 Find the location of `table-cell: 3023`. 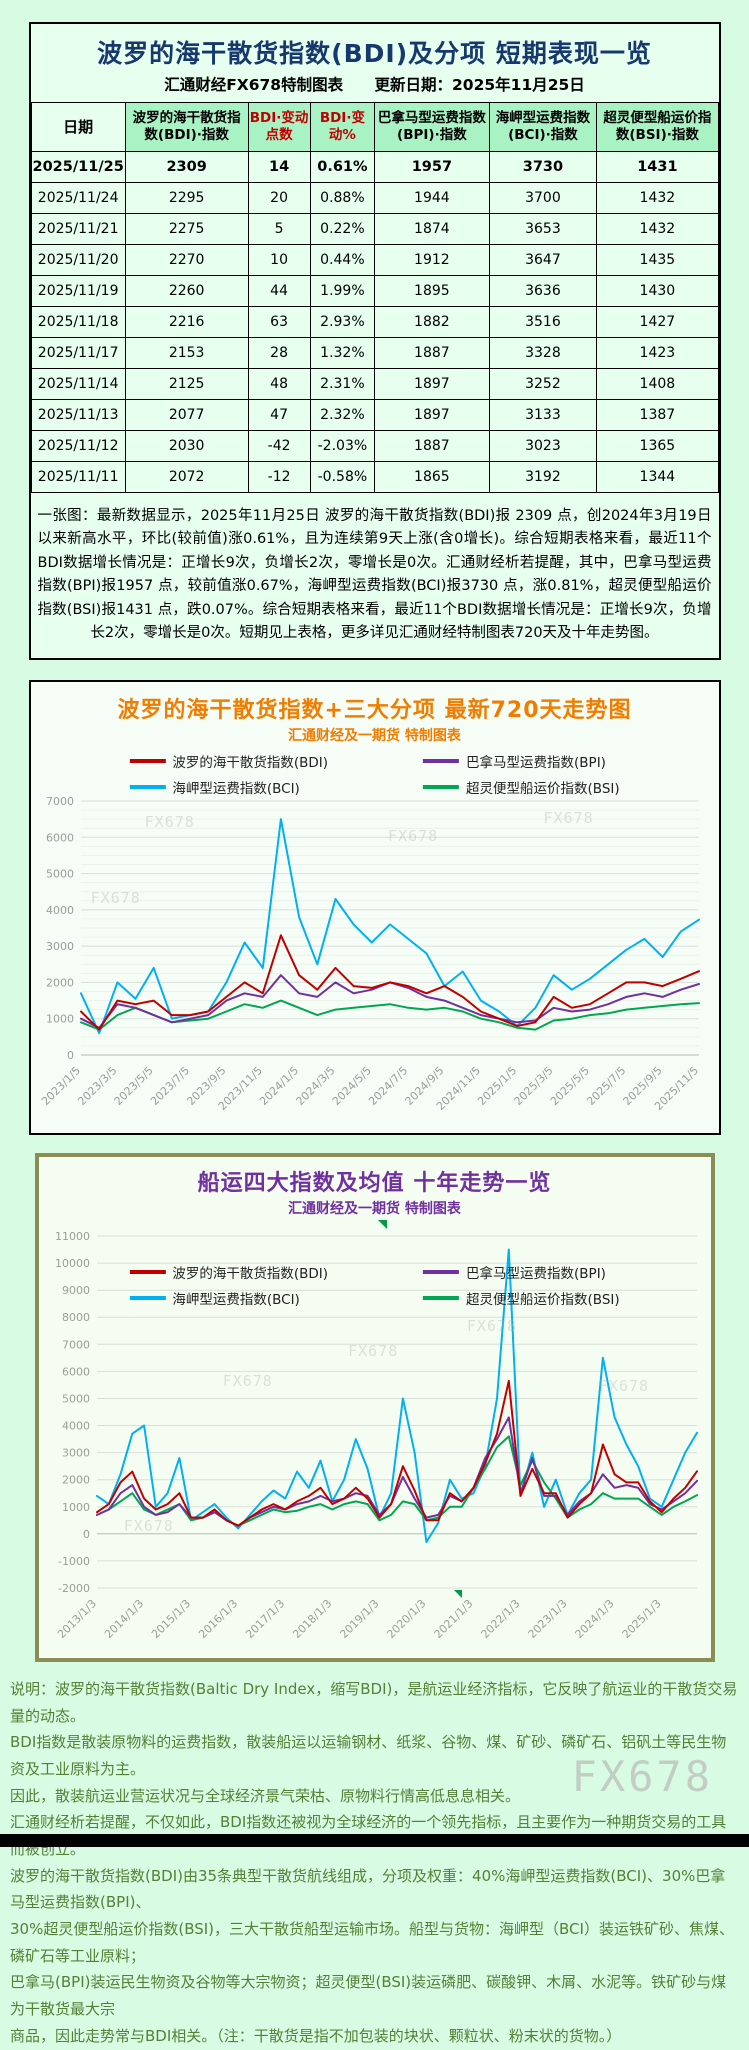

table-cell: 3023 is located at coordinates (543, 446).